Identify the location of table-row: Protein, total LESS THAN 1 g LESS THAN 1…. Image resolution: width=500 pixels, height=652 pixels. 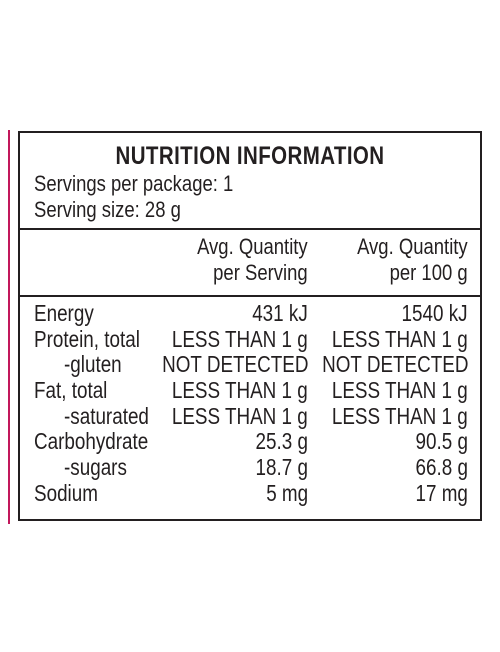
(250, 339).